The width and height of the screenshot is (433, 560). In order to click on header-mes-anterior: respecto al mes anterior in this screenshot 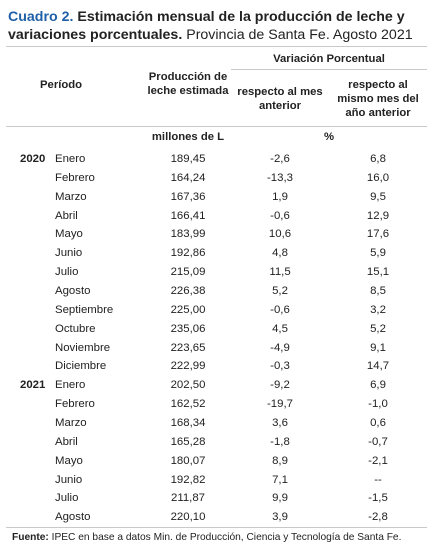, I will do `click(280, 99)`.